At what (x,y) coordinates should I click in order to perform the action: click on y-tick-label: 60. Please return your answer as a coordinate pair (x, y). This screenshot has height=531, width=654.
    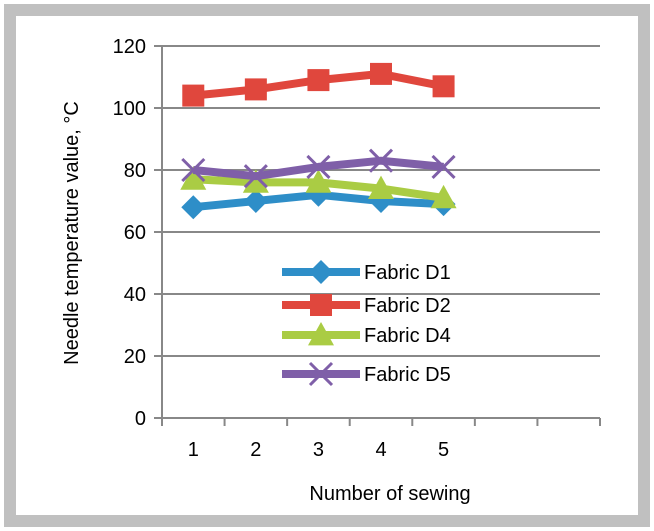
    Looking at the image, I should click on (135, 233).